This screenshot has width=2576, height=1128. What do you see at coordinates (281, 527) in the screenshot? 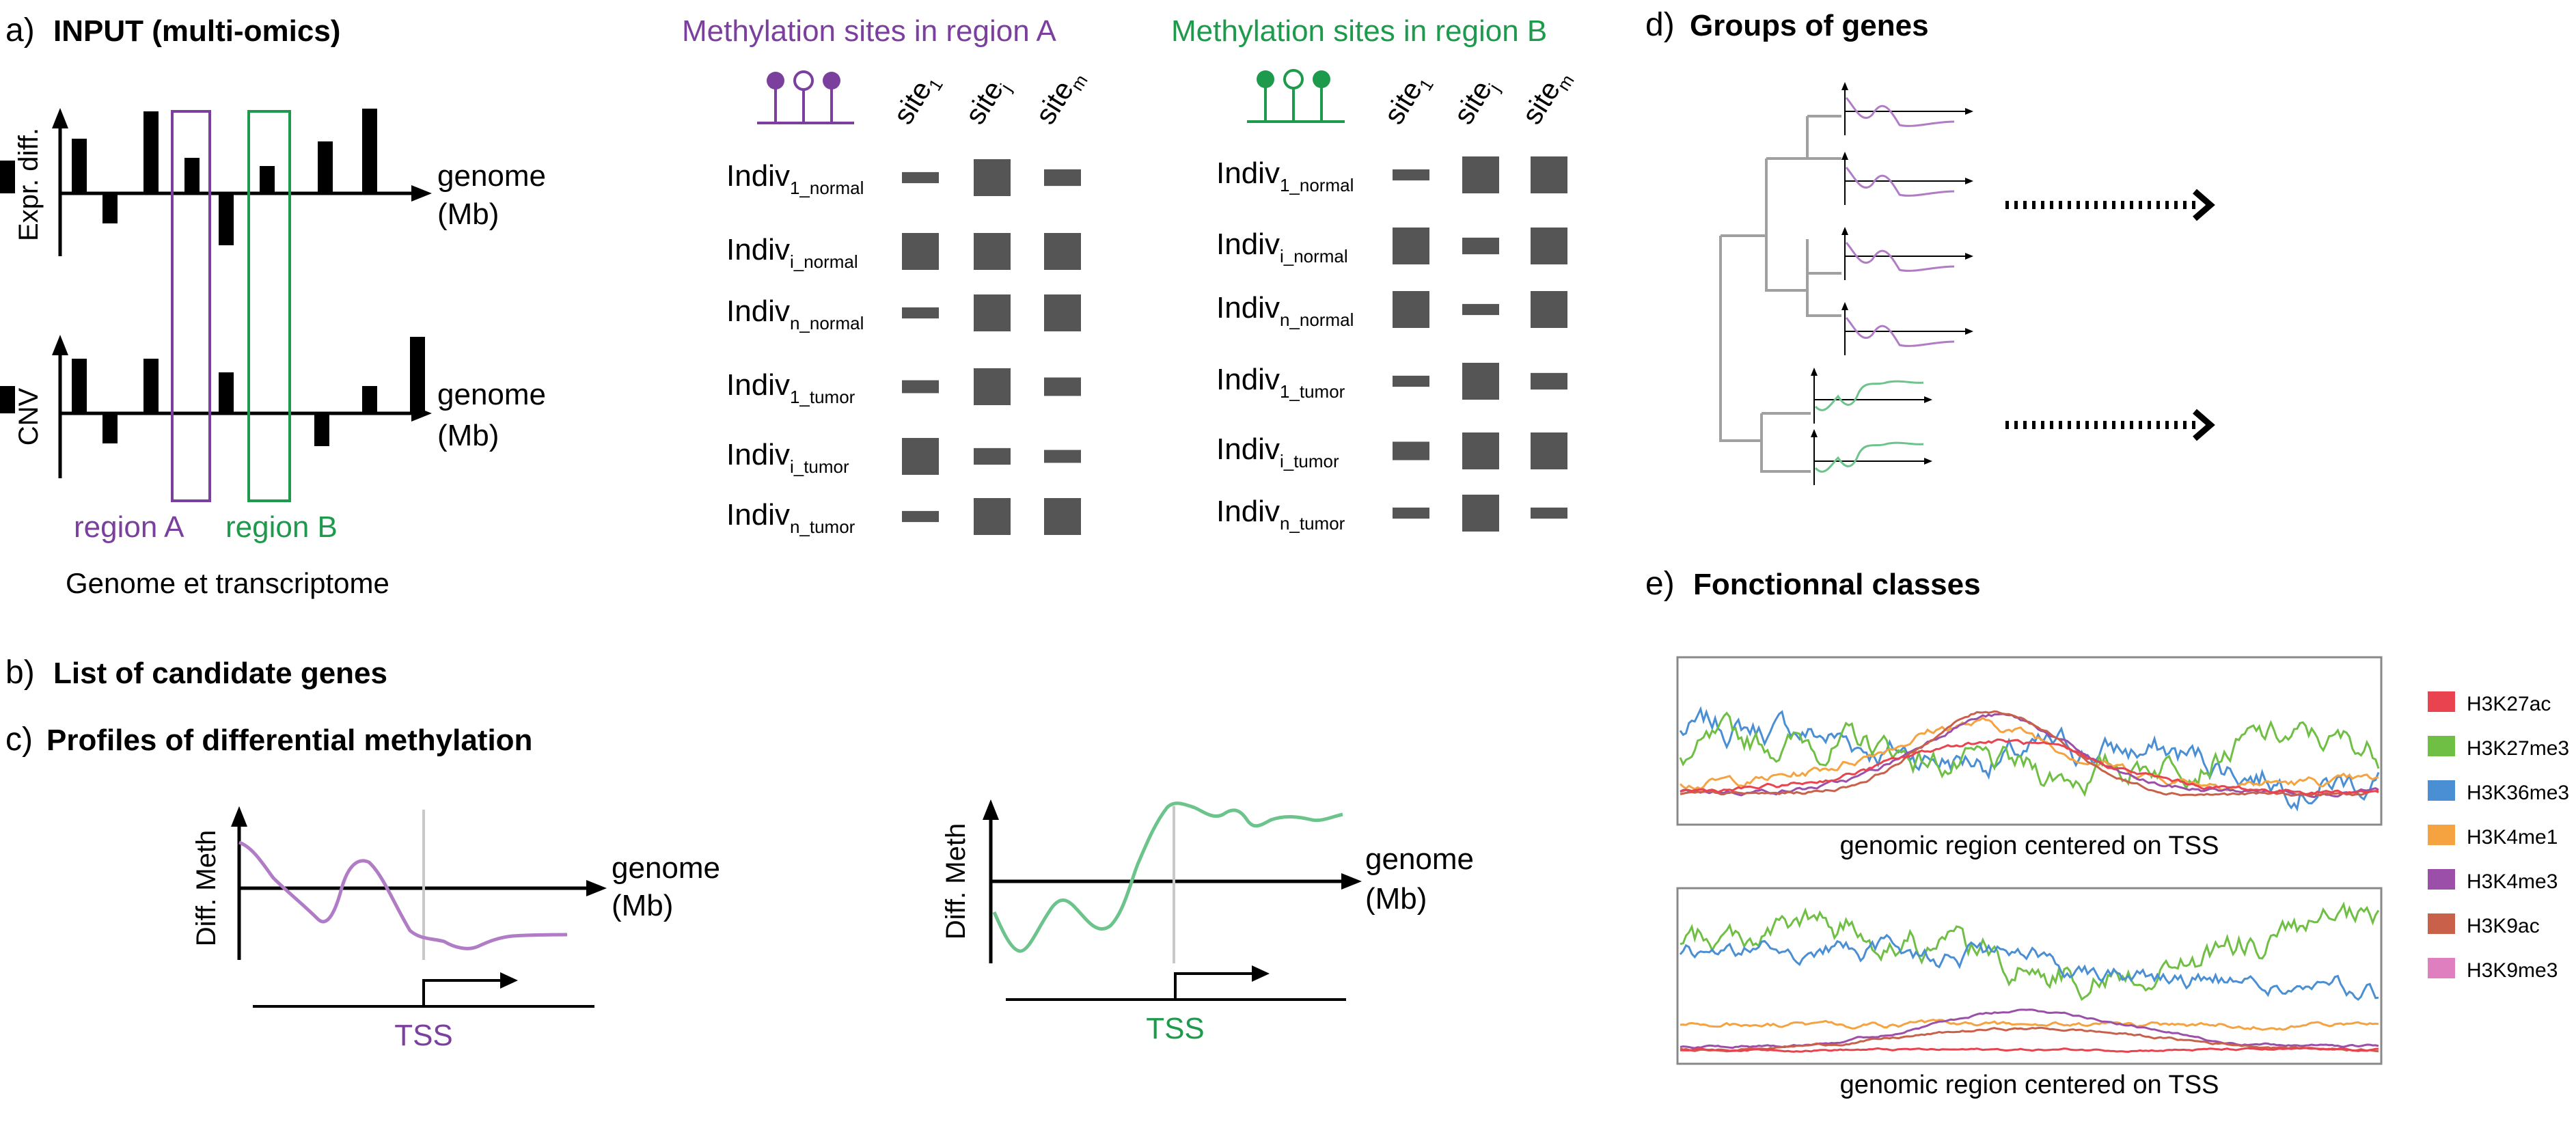
I see `region-b-label: region B` at bounding box center [281, 527].